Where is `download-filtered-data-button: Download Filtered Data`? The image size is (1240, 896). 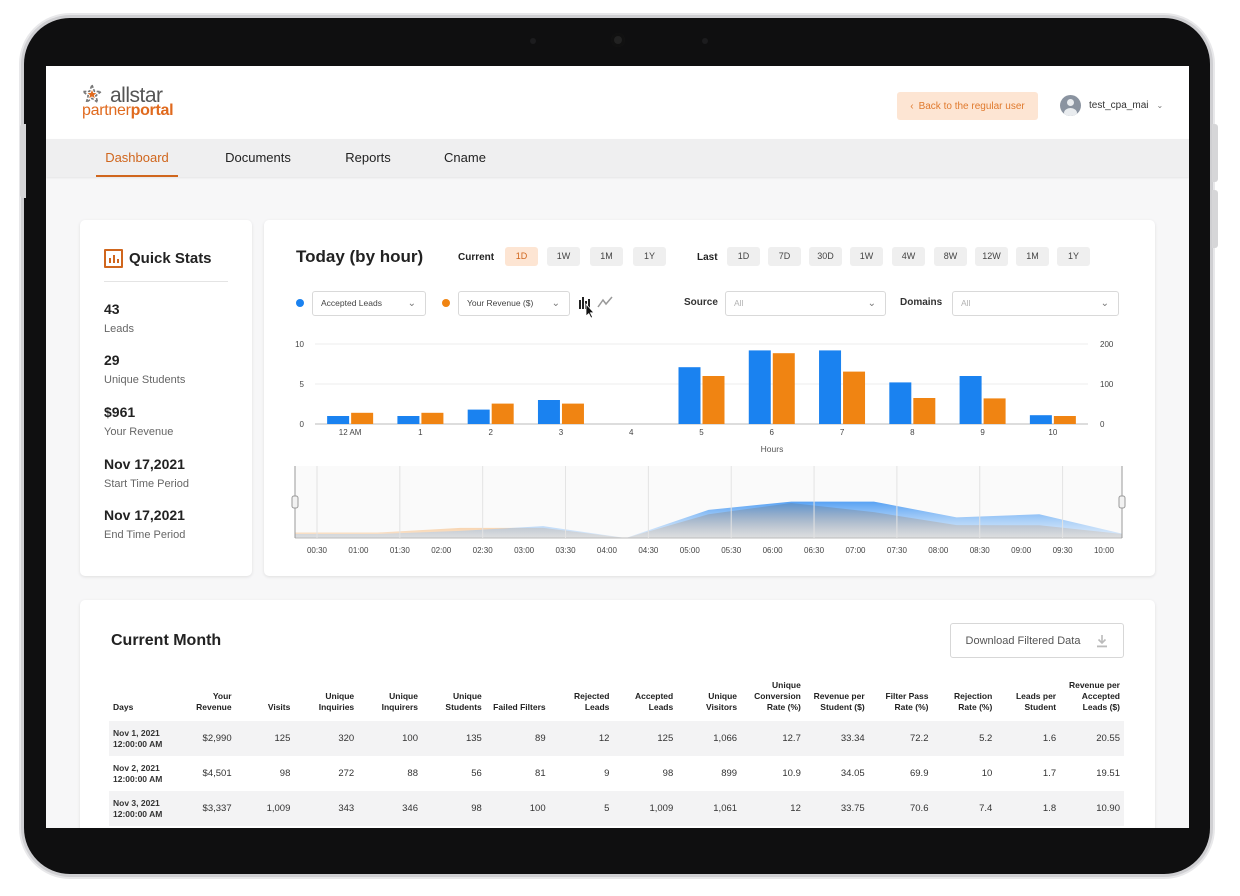 download-filtered-data-button: Download Filtered Data is located at coordinates (1037, 640).